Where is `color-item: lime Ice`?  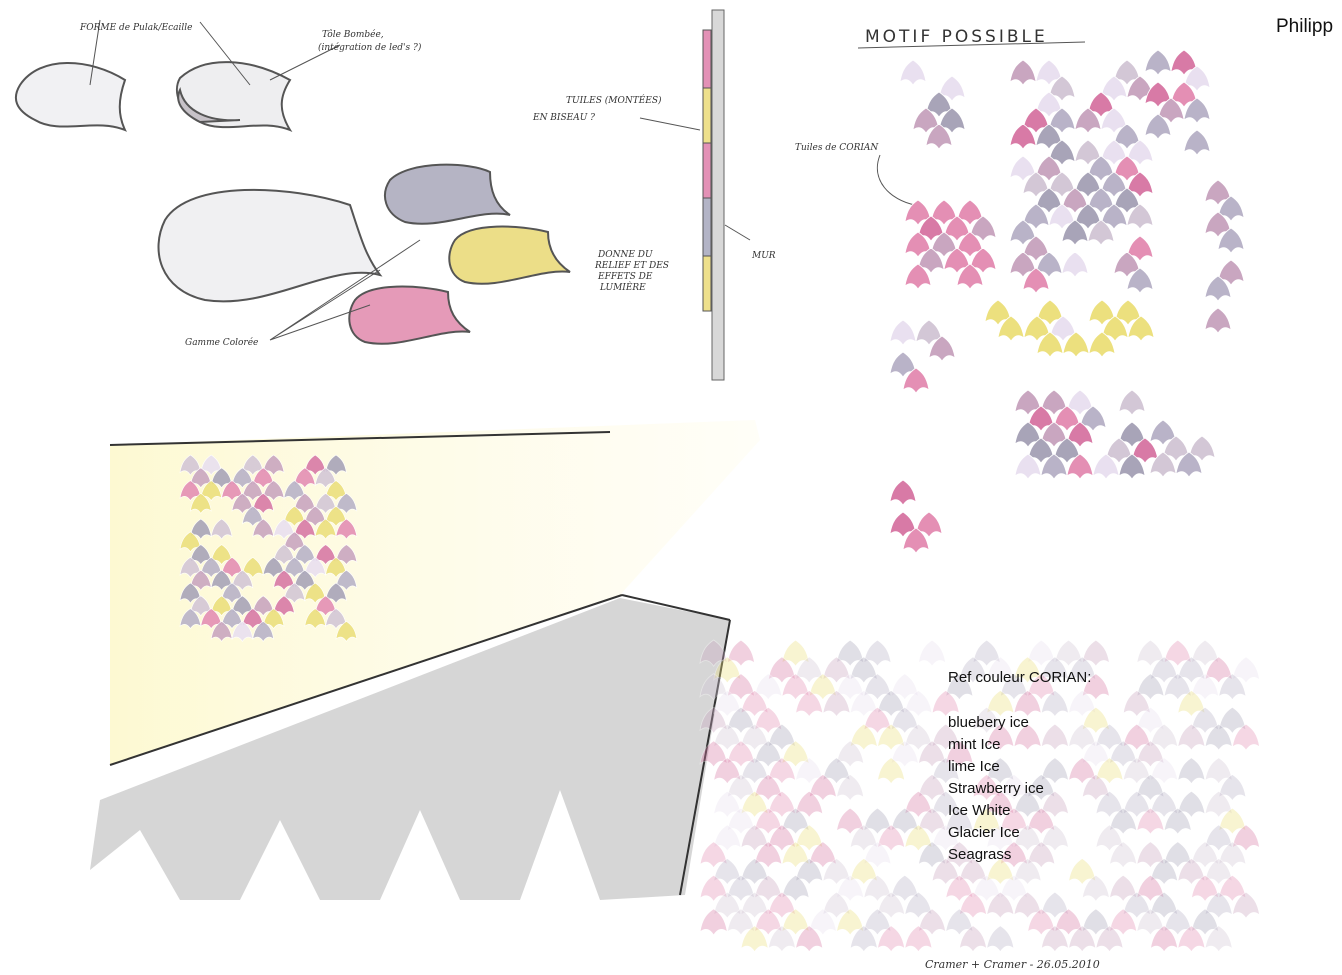 color-item: lime Ice is located at coordinates (974, 766).